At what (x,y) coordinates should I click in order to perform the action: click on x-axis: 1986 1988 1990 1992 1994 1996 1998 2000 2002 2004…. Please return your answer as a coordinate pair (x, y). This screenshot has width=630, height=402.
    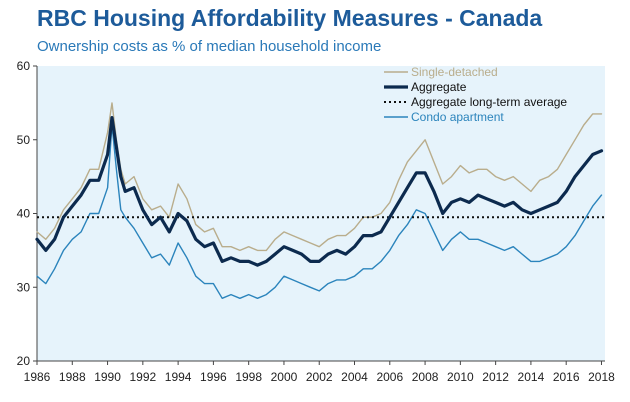
    Looking at the image, I should click on (319, 372).